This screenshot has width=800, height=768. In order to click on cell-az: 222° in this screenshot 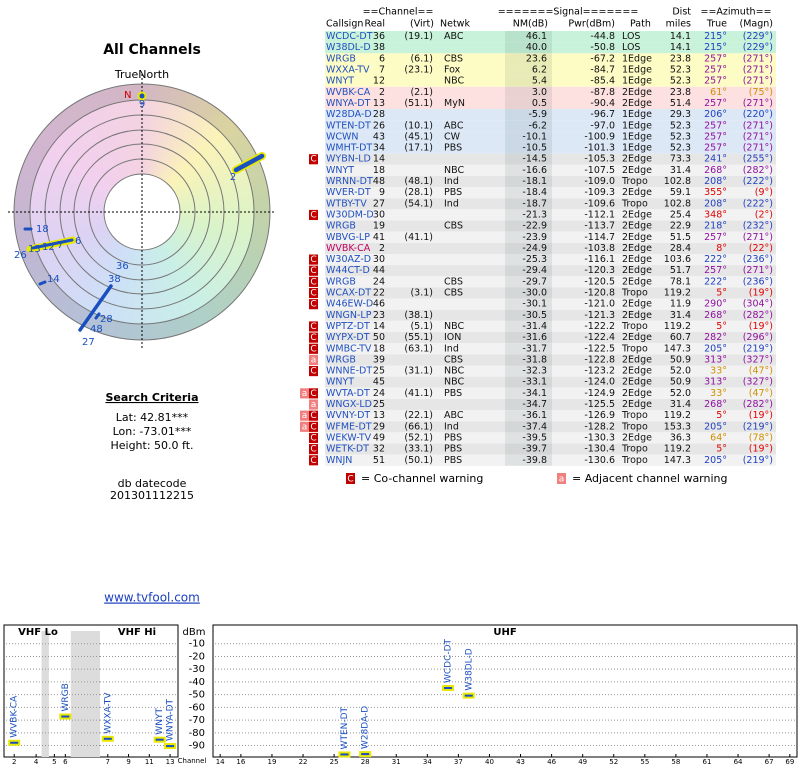, I will do `click(715, 259)`.